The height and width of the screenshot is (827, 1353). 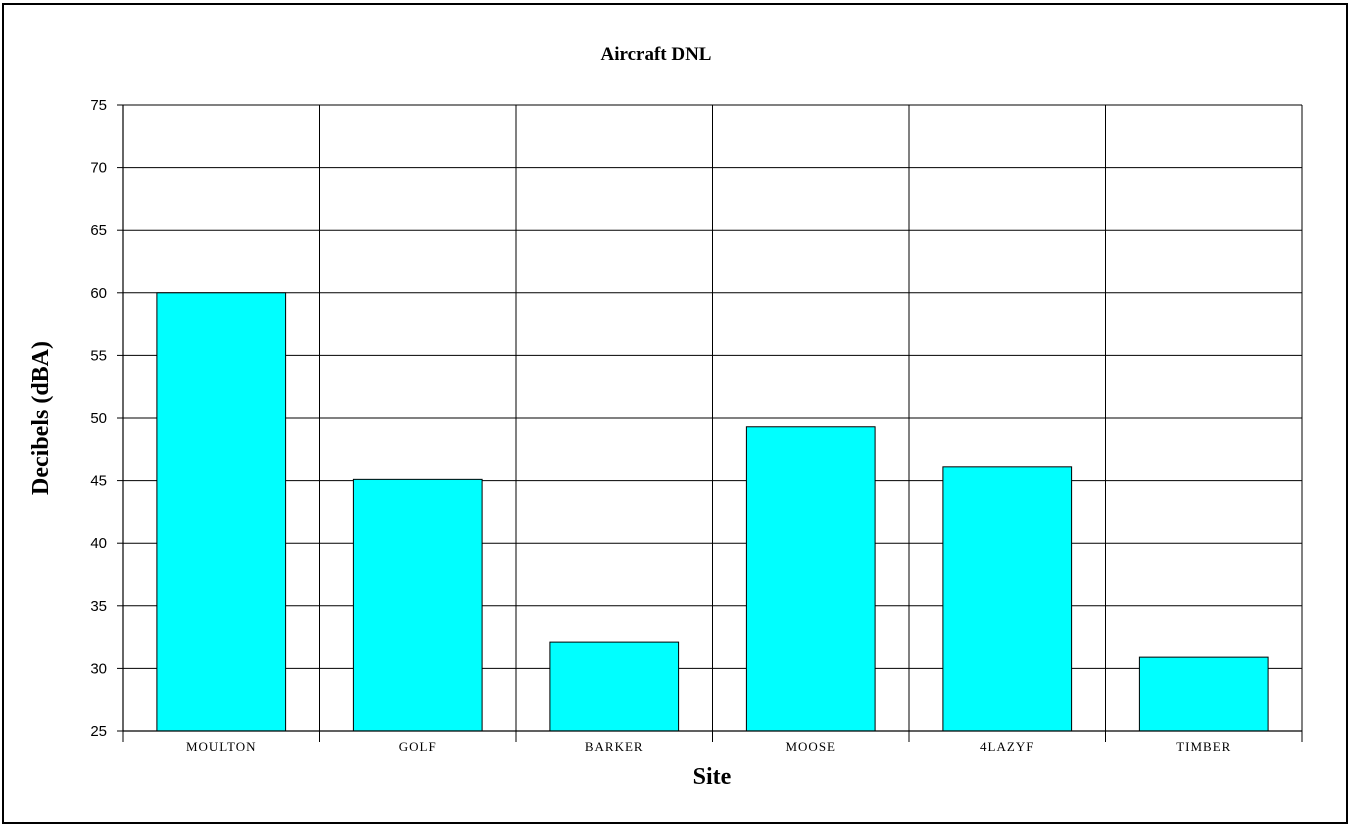 I want to click on bar-timber, so click(x=1203, y=694).